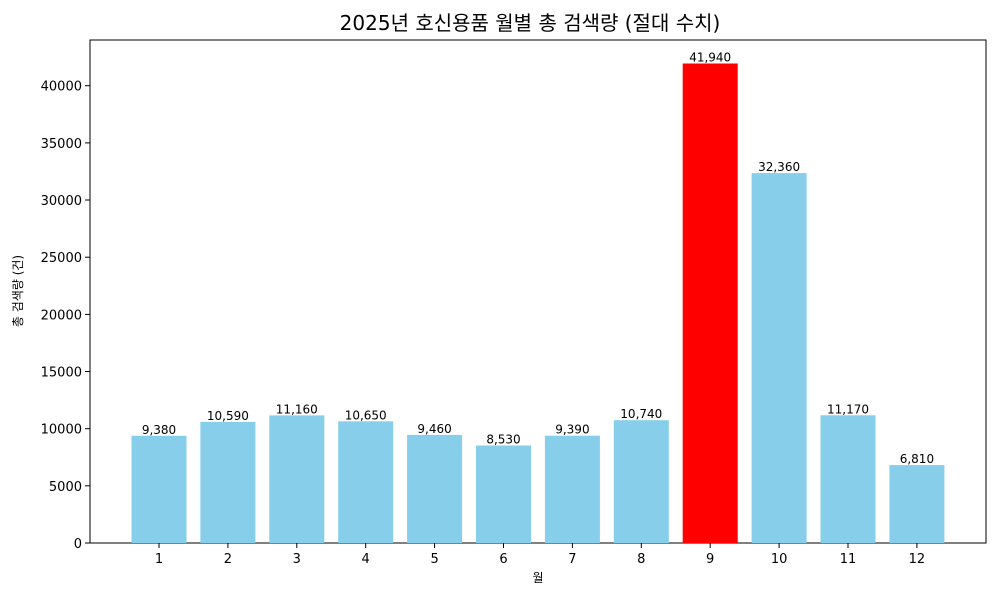 This screenshot has height=600, width=1000. I want to click on x-tick-label: 5, so click(434, 559).